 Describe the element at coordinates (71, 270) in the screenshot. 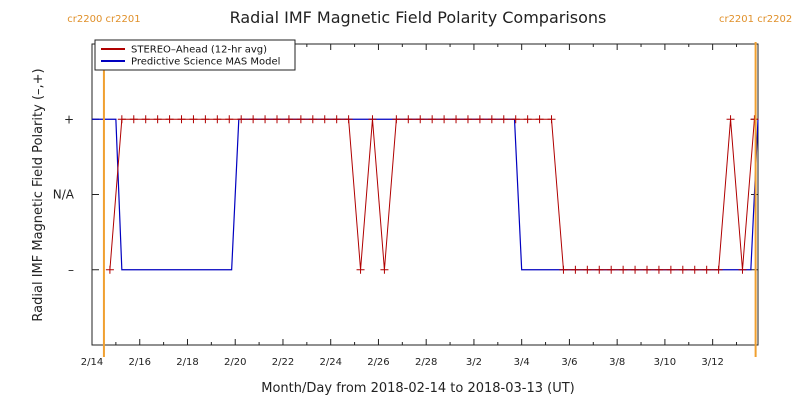

I see `y-tick-label: –` at that location.